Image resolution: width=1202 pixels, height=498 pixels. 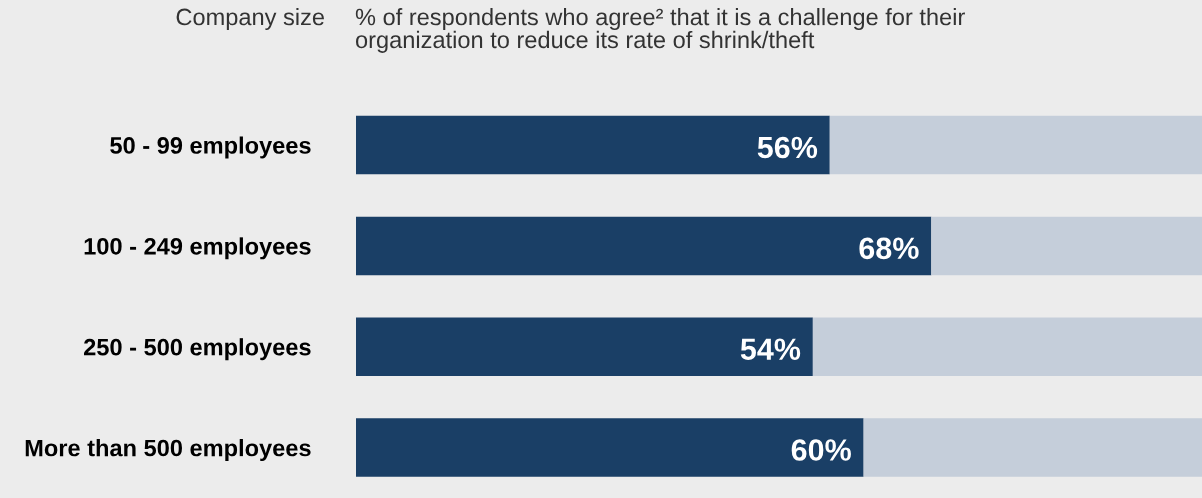 What do you see at coordinates (660, 30) in the screenshot?
I see `chart-title: % of respondents who agree² that it is a challenge for their organization to reduce its rate of shrink/theft` at bounding box center [660, 30].